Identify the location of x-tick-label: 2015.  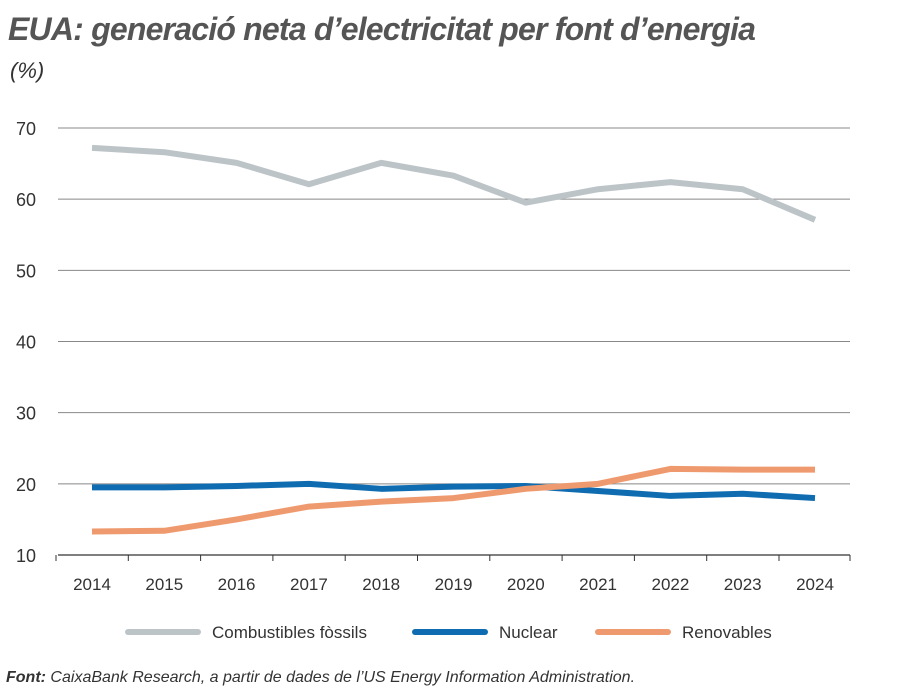
(164, 584).